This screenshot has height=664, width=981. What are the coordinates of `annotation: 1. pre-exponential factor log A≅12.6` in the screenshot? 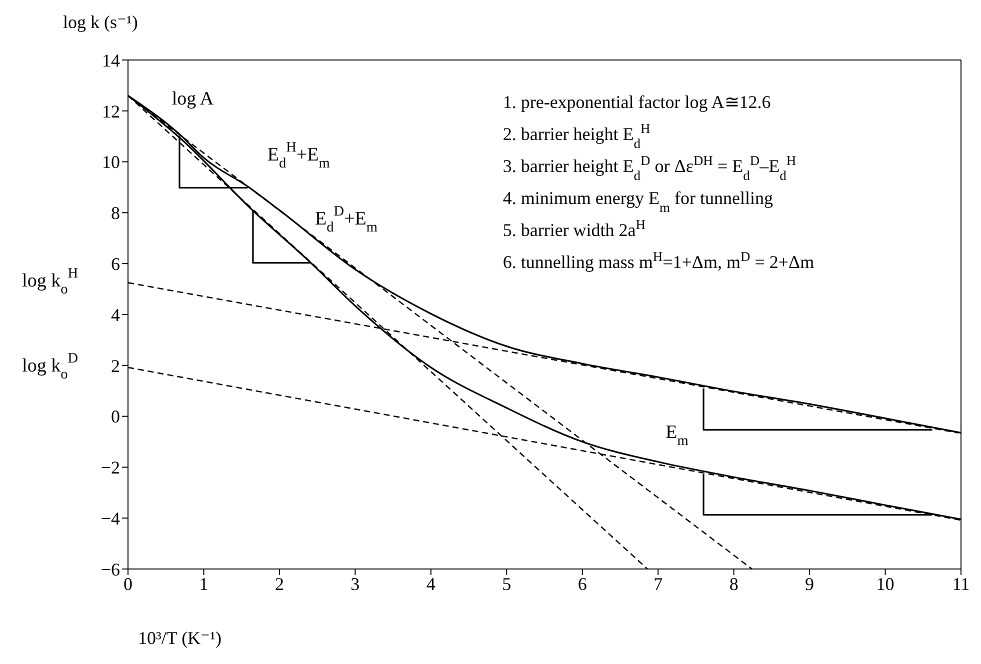 It's located at (636, 102).